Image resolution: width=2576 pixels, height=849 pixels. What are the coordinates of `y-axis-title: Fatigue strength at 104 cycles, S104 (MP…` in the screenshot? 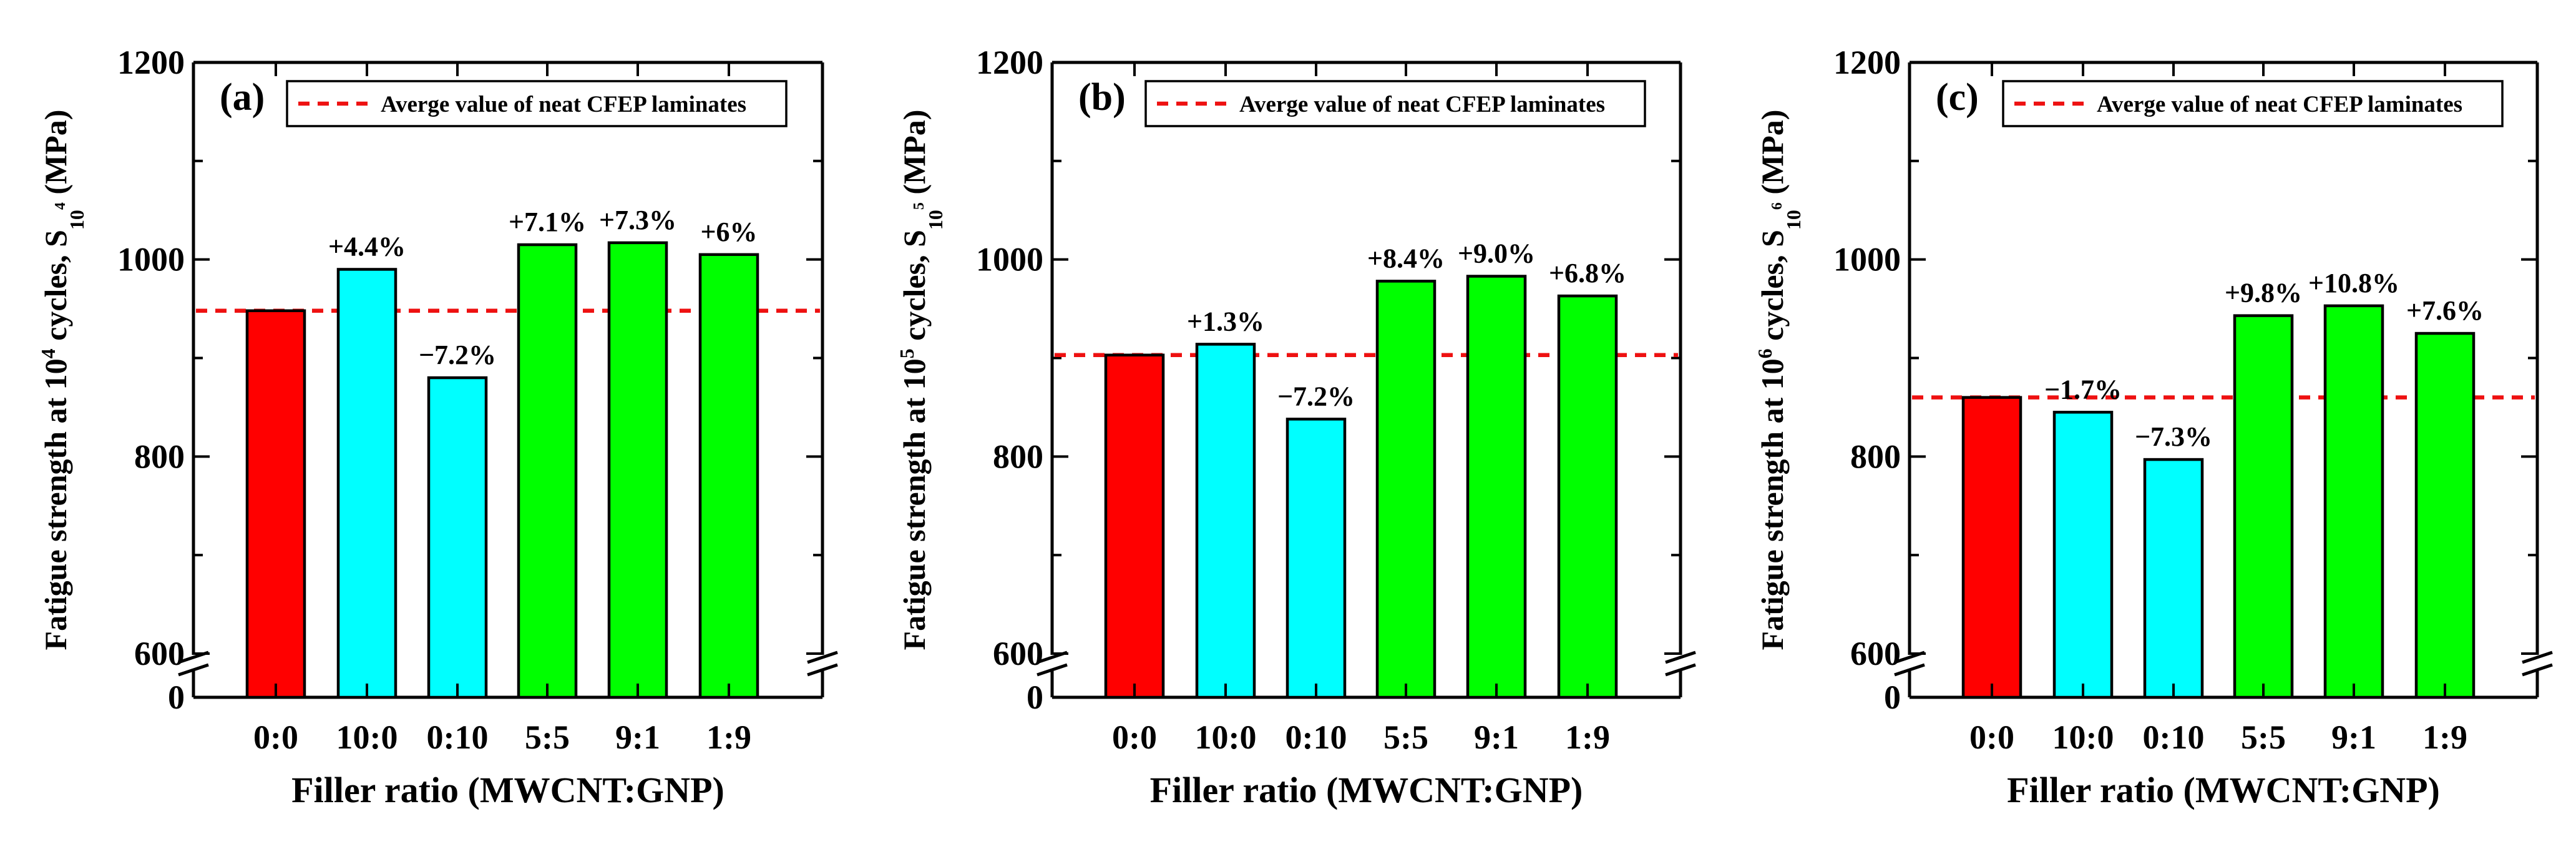 It's located at (62, 380).